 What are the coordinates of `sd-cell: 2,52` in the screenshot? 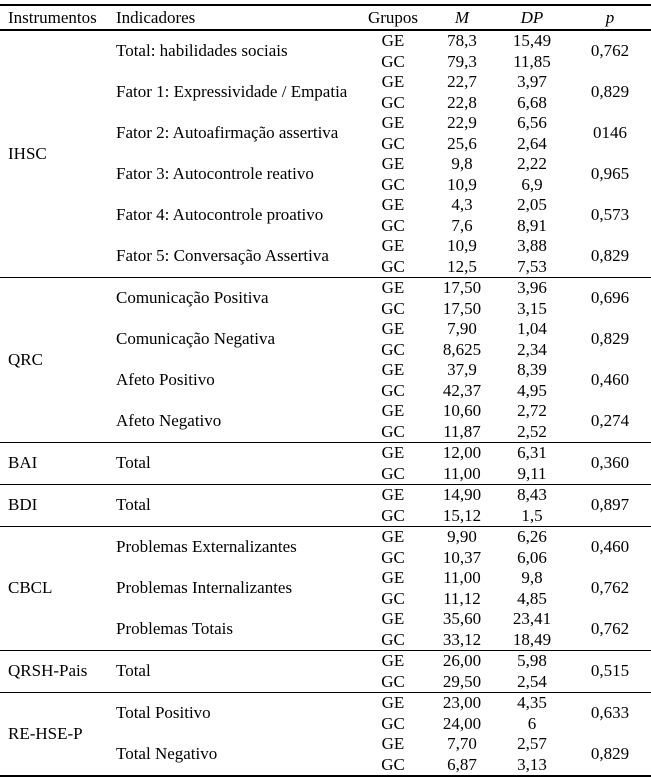 It's located at (532, 431).